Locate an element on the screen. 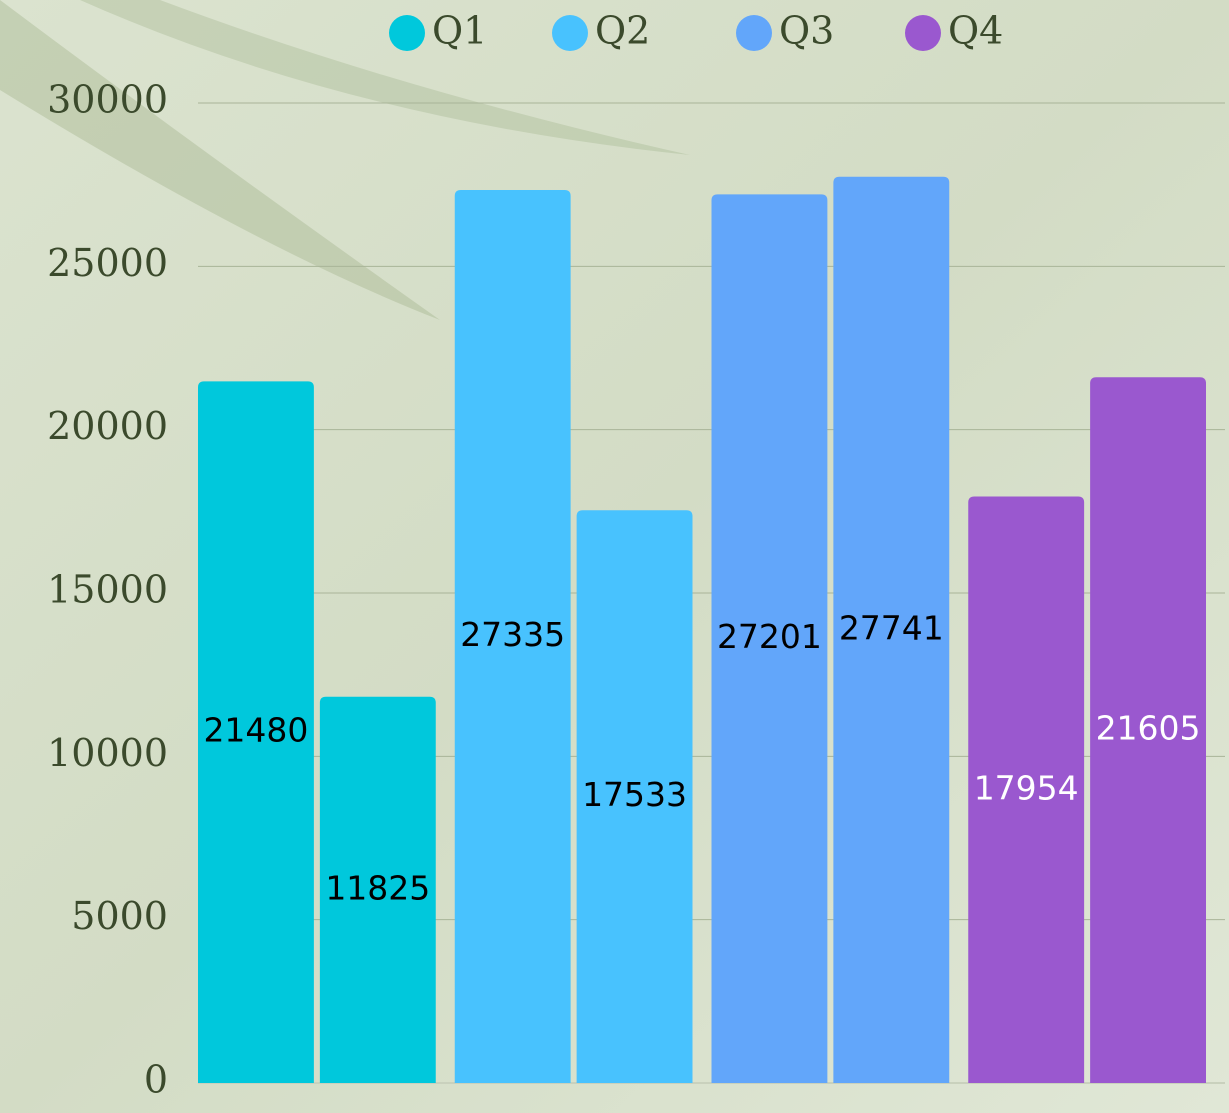 The height and width of the screenshot is (1113, 1229). value-label: 27741 is located at coordinates (891, 627).